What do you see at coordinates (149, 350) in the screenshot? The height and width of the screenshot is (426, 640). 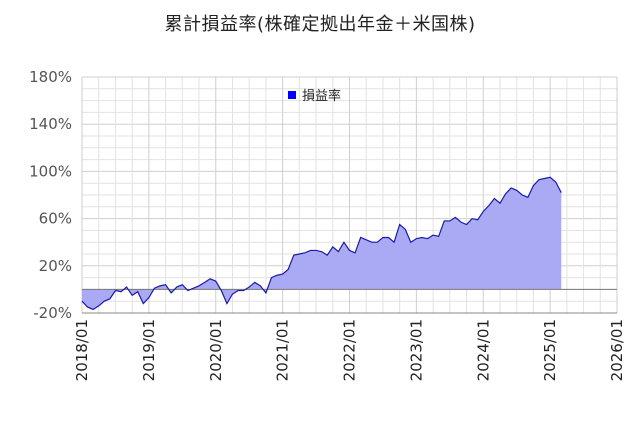 I see `x-tick-label: 2019/01` at bounding box center [149, 350].